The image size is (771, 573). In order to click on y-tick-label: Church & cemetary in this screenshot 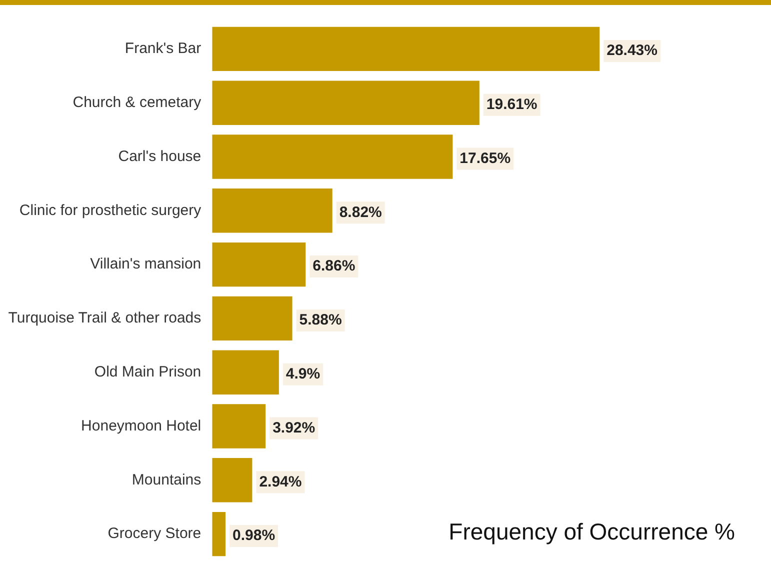, I will do `click(137, 102)`.